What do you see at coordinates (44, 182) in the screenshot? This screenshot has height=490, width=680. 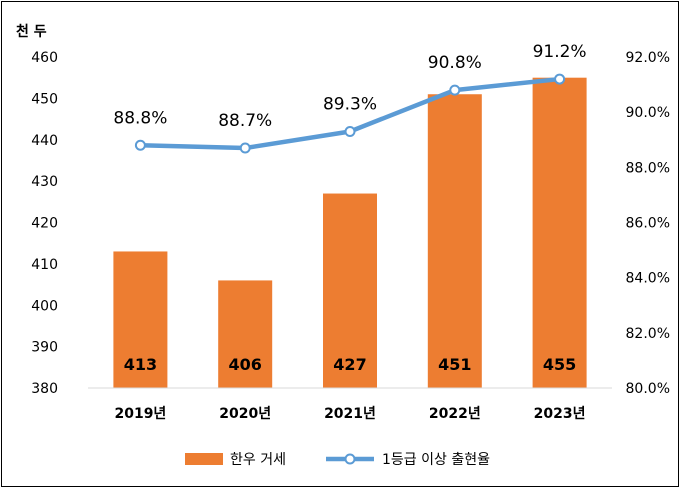 I see `y-left-tick-label: 430` at bounding box center [44, 182].